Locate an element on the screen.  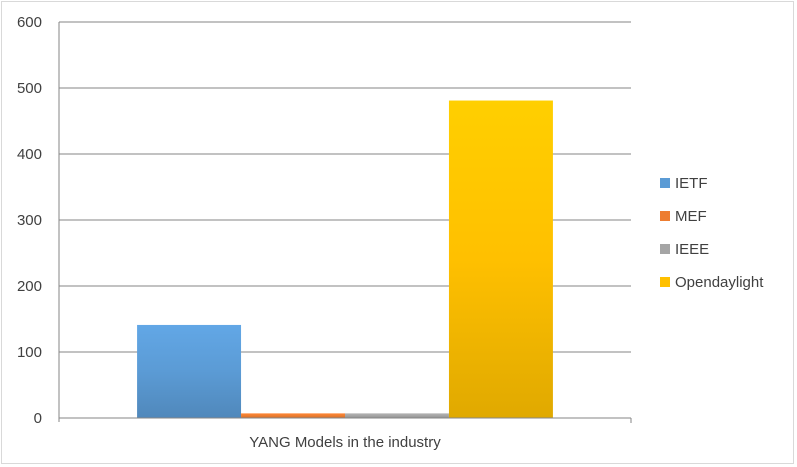
y-tick-label: 100 is located at coordinates (29, 352).